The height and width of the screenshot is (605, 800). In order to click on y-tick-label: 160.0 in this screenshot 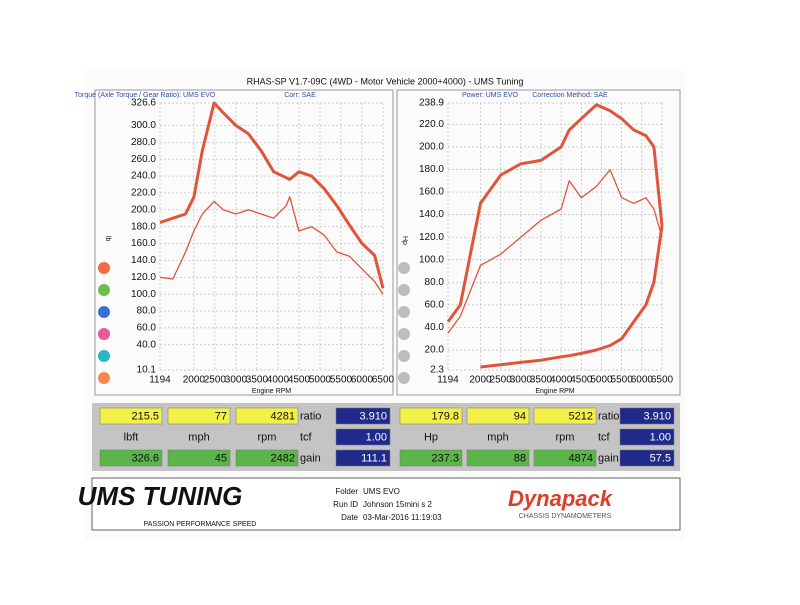, I will do `click(431, 192)`.